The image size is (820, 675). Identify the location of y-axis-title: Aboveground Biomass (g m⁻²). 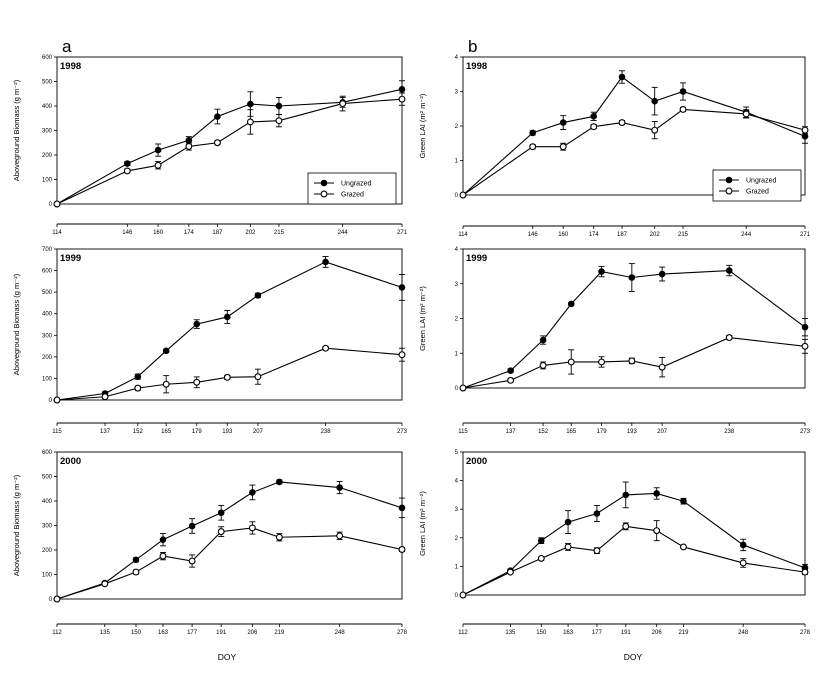
(16, 130).